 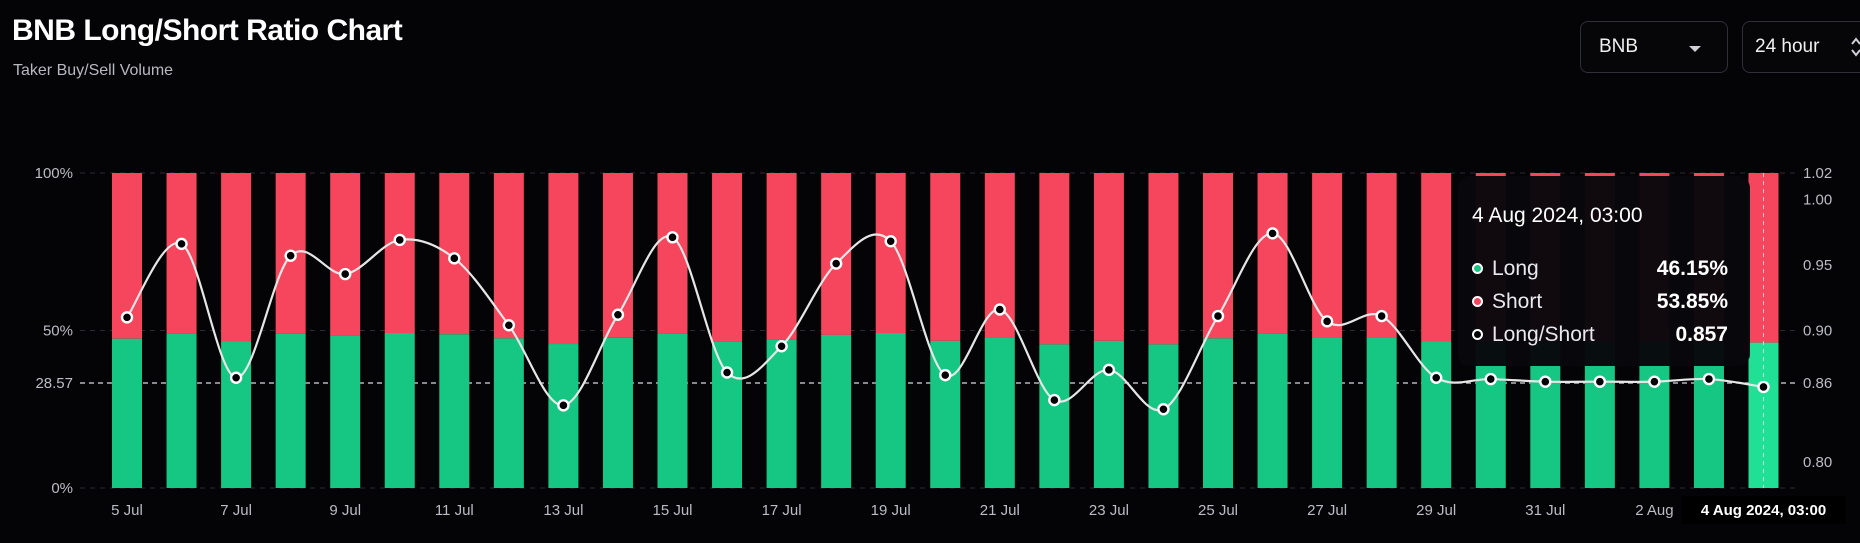 I want to click on y-right-tick-label: 1.02, so click(x=1817, y=173).